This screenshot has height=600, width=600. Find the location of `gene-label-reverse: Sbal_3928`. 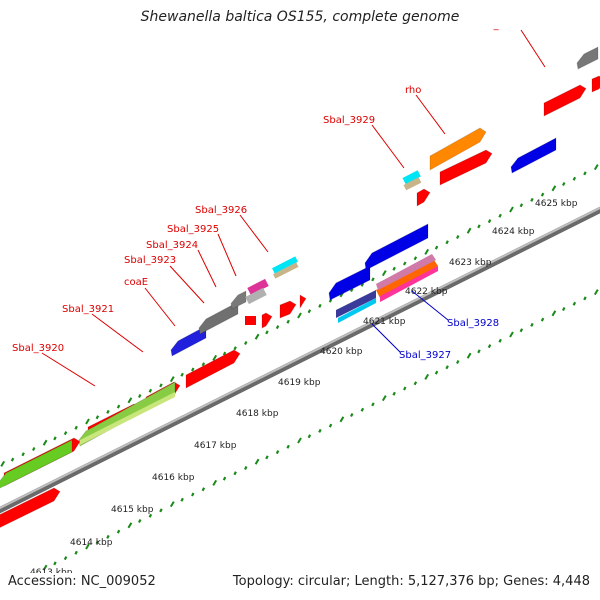

gene-label-reverse: Sbal_3928 is located at coordinates (473, 323).